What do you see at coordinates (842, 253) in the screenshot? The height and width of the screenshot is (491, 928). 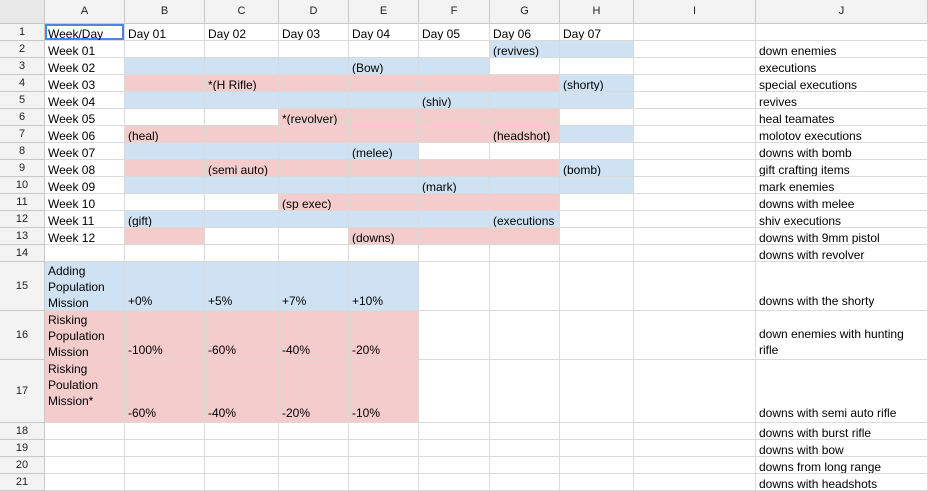 I see `cell-j14: downs with revolver` at bounding box center [842, 253].